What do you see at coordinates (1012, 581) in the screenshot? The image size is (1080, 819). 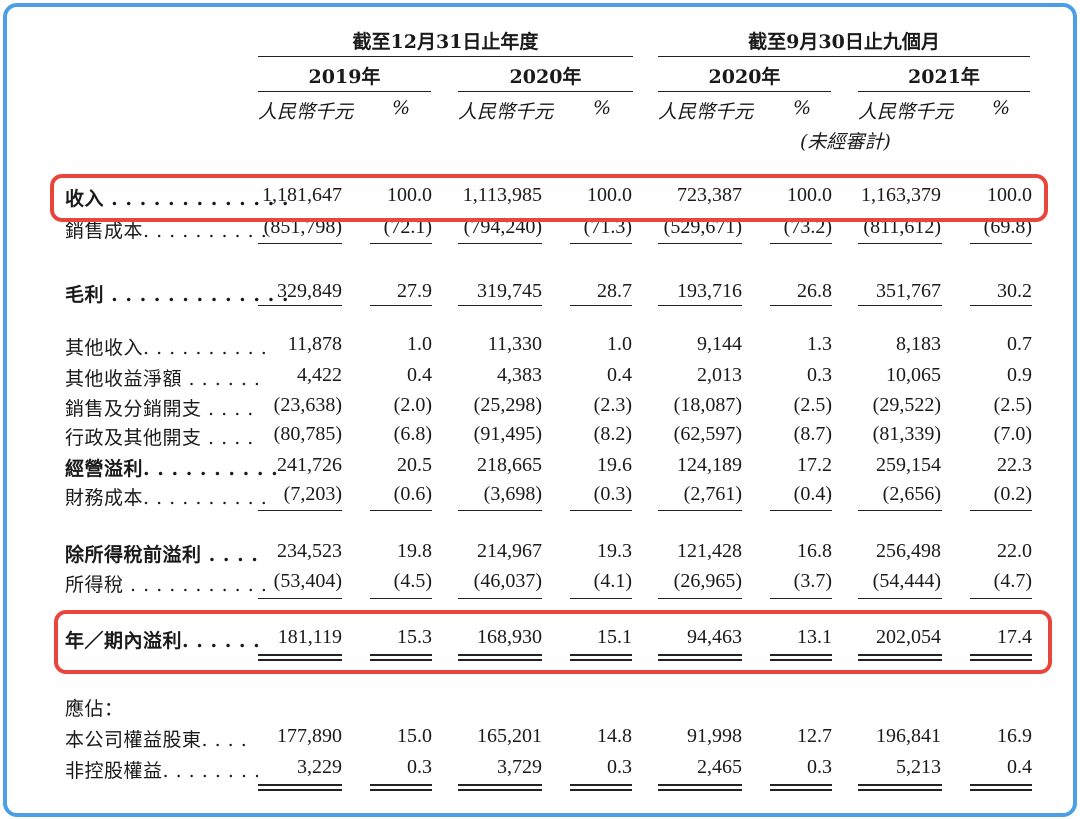 I see `table-cell: (4.7)` at bounding box center [1012, 581].